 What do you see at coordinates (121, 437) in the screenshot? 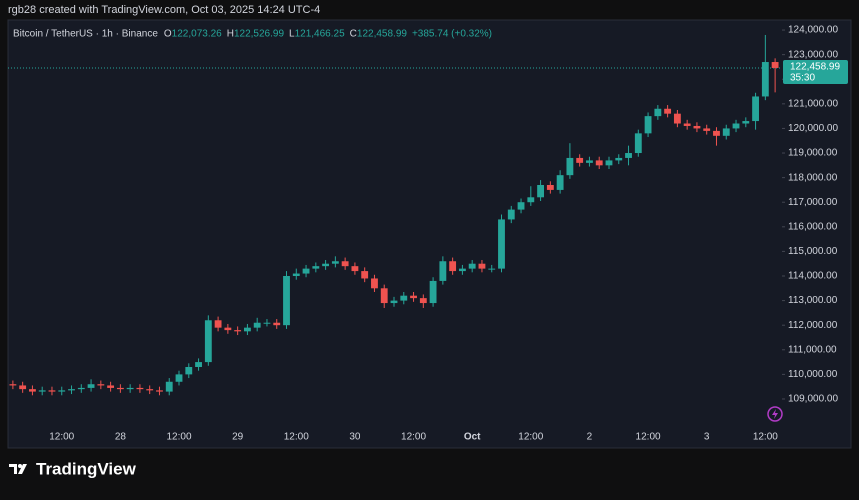
I see `x-tick-label: 28` at bounding box center [121, 437].